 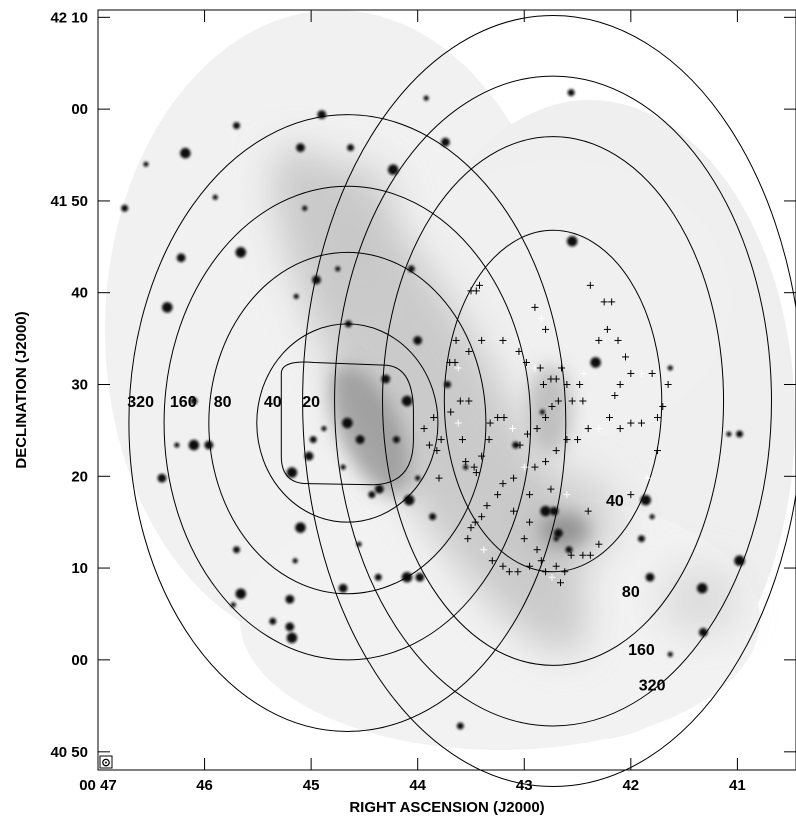 What do you see at coordinates (79, 568) in the screenshot?
I see `y-tick-label: 10` at bounding box center [79, 568].